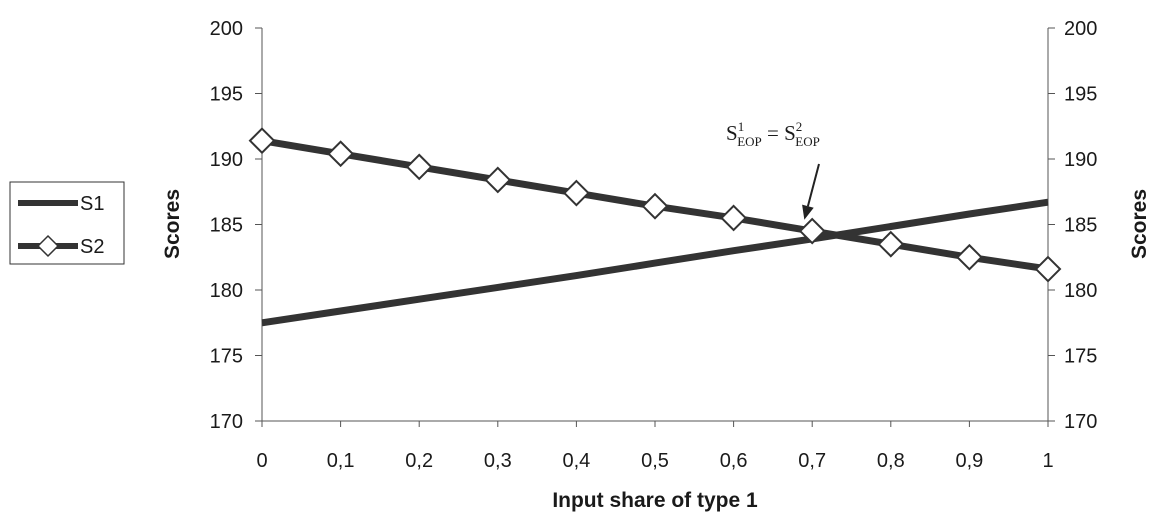 The width and height of the screenshot is (1152, 519). Describe the element at coordinates (226, 357) in the screenshot. I see `y-tick-label-left: 175` at that location.